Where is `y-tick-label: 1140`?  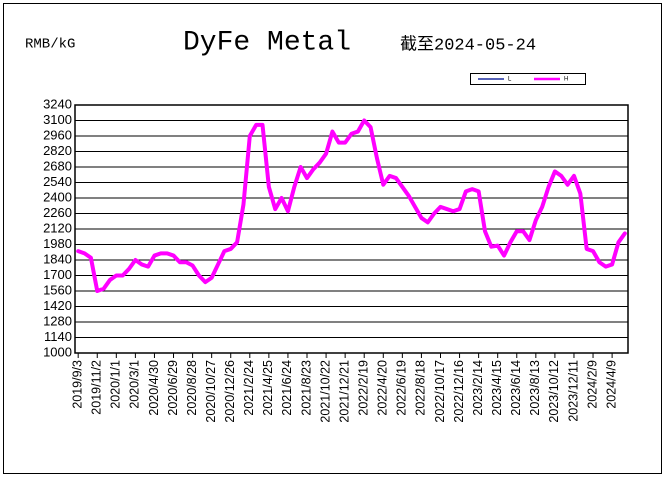 y-tick-label: 1140 is located at coordinates (58, 336).